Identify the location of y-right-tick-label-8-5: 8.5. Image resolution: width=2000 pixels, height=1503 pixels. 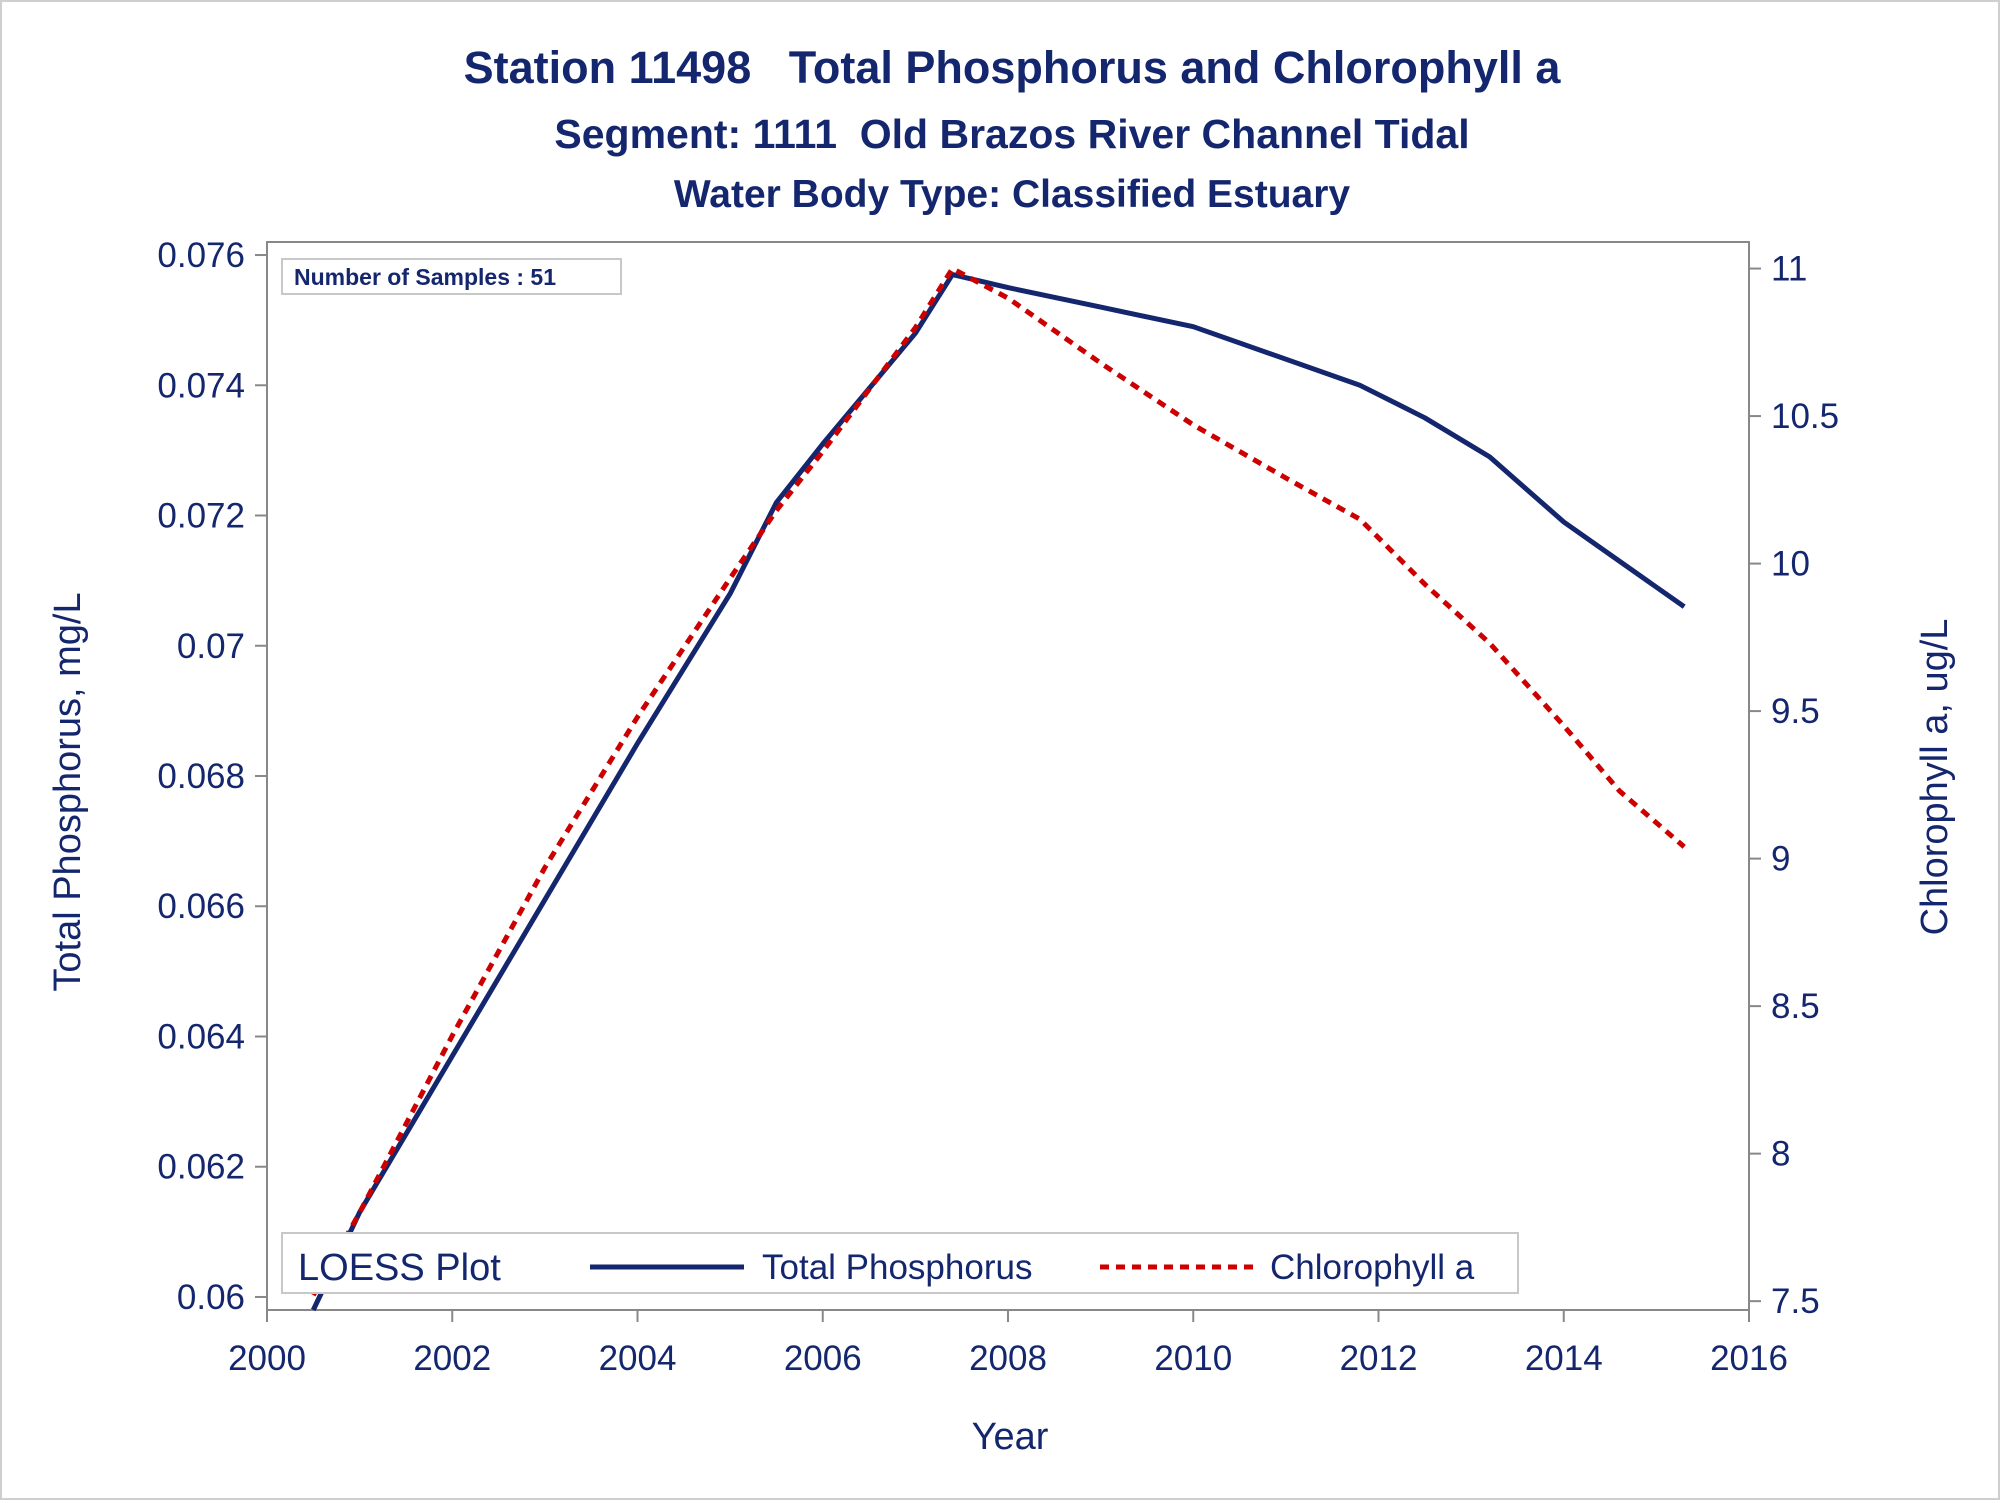
(1795, 1006).